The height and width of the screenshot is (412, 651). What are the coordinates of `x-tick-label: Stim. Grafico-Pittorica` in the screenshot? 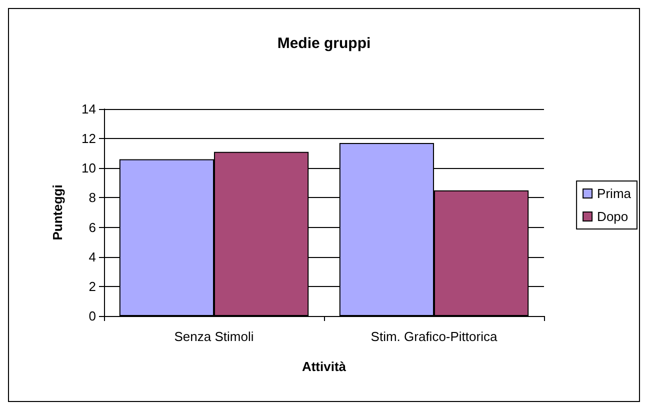 It's located at (434, 336).